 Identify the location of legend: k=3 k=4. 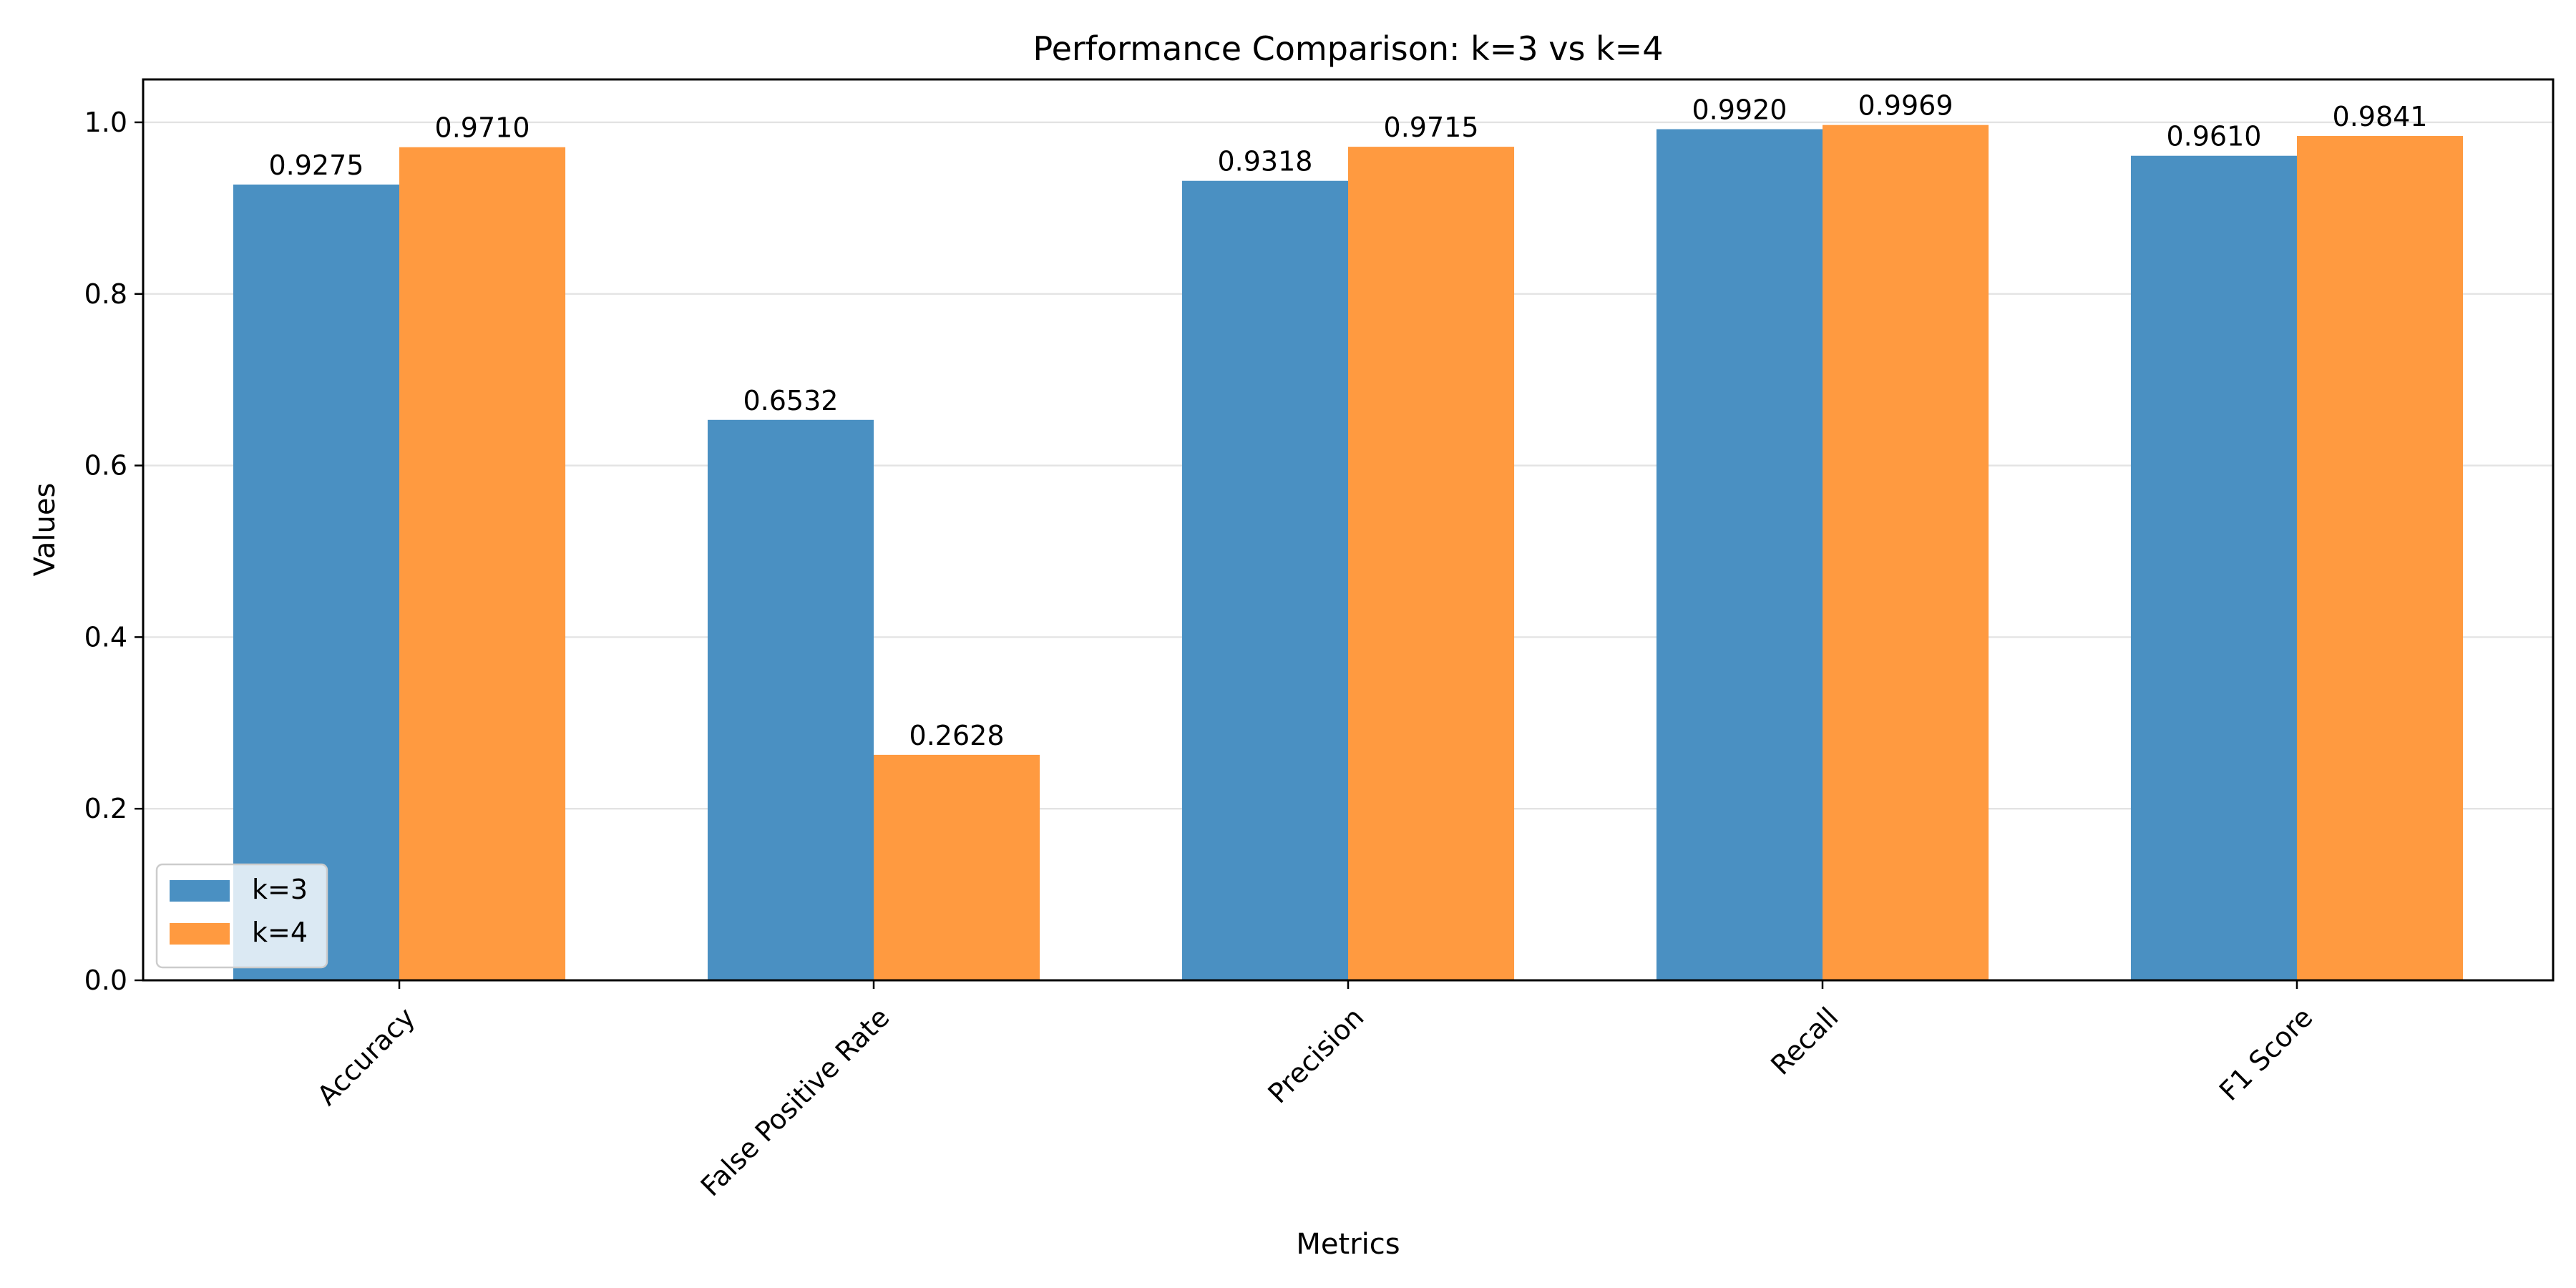
(241, 916).